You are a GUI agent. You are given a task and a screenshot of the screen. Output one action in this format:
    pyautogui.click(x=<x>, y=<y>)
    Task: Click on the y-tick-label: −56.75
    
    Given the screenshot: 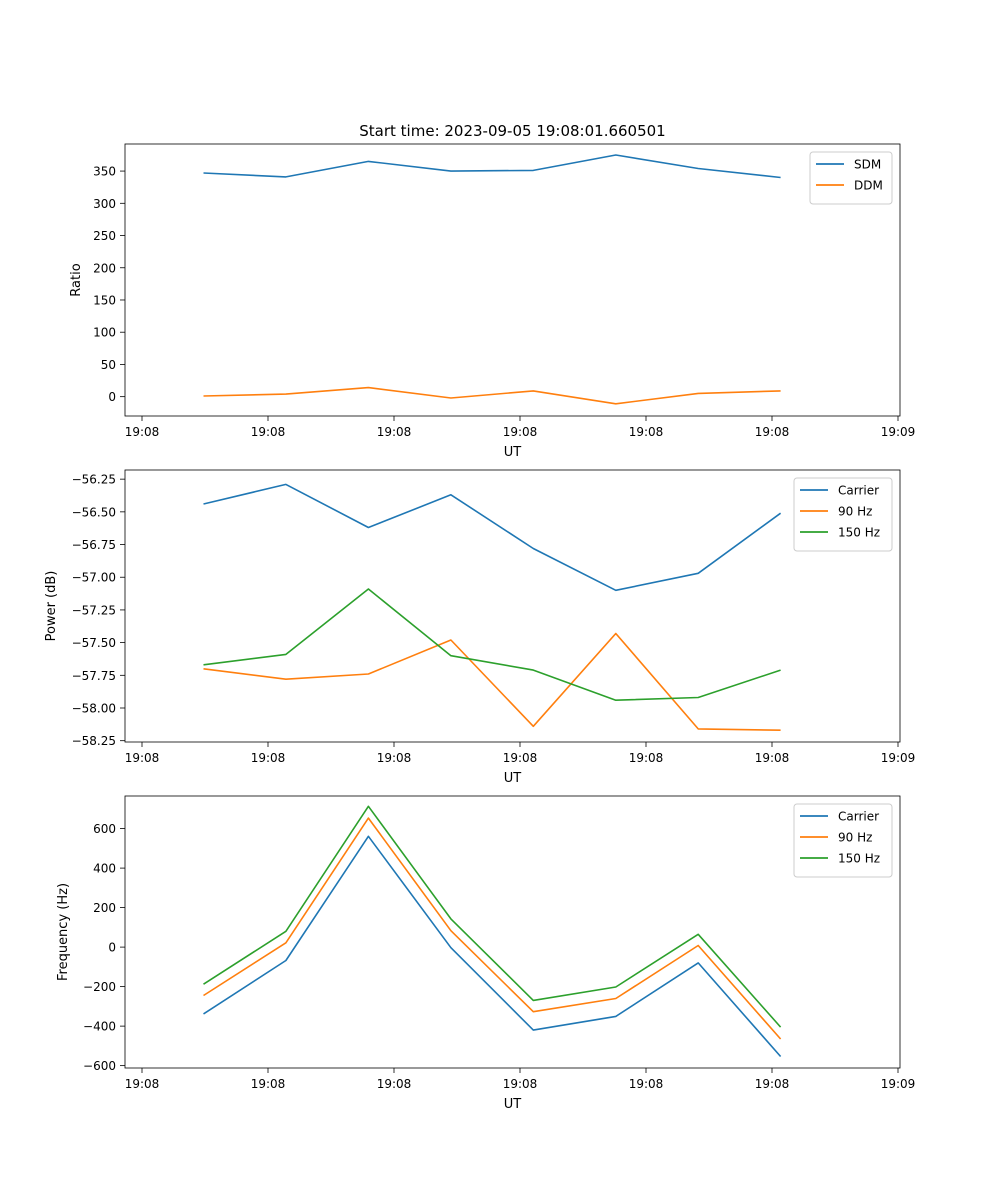 What is the action you would take?
    pyautogui.click(x=94, y=545)
    